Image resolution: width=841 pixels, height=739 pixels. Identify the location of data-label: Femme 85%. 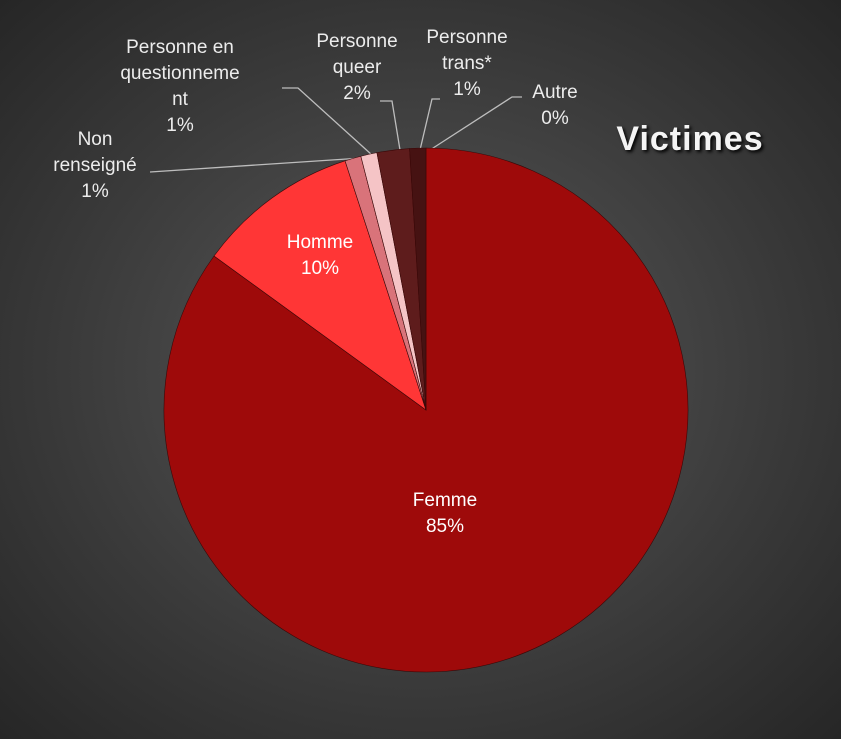
(445, 514).